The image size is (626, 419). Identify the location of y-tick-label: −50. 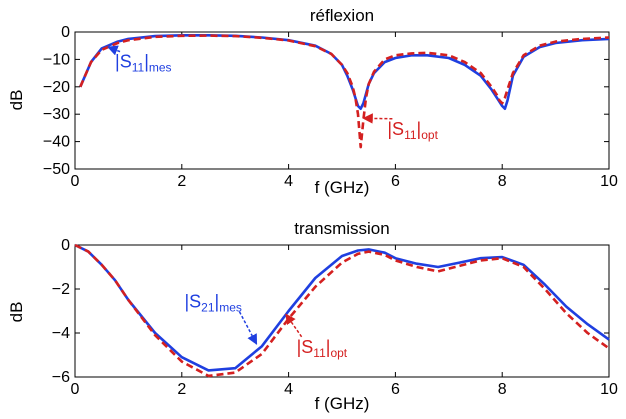
(56, 169).